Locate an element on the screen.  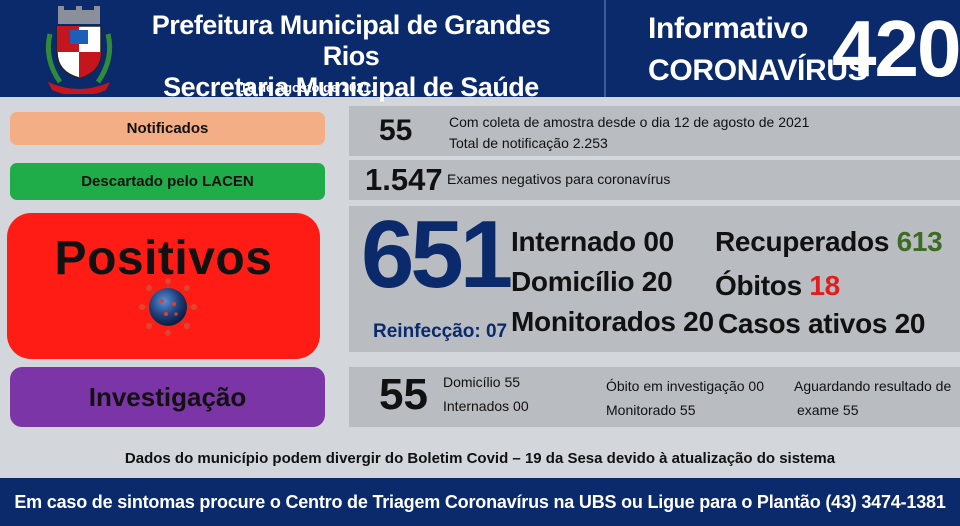
recuperados-stat: Recuperados 613 is located at coordinates (829, 242).